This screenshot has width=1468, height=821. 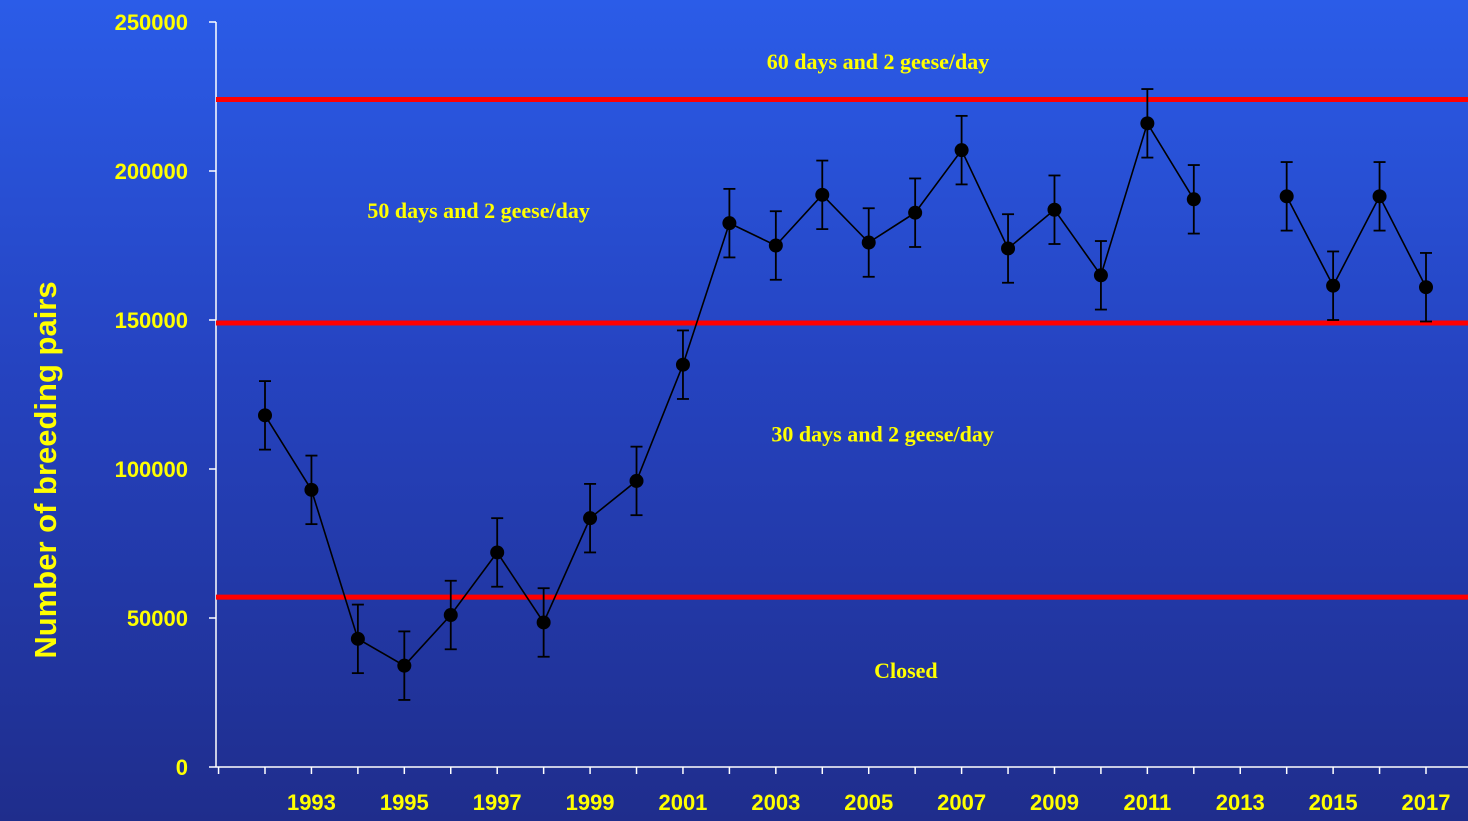 I want to click on y-axis-title: Number of breeding pairs, so click(x=45, y=469).